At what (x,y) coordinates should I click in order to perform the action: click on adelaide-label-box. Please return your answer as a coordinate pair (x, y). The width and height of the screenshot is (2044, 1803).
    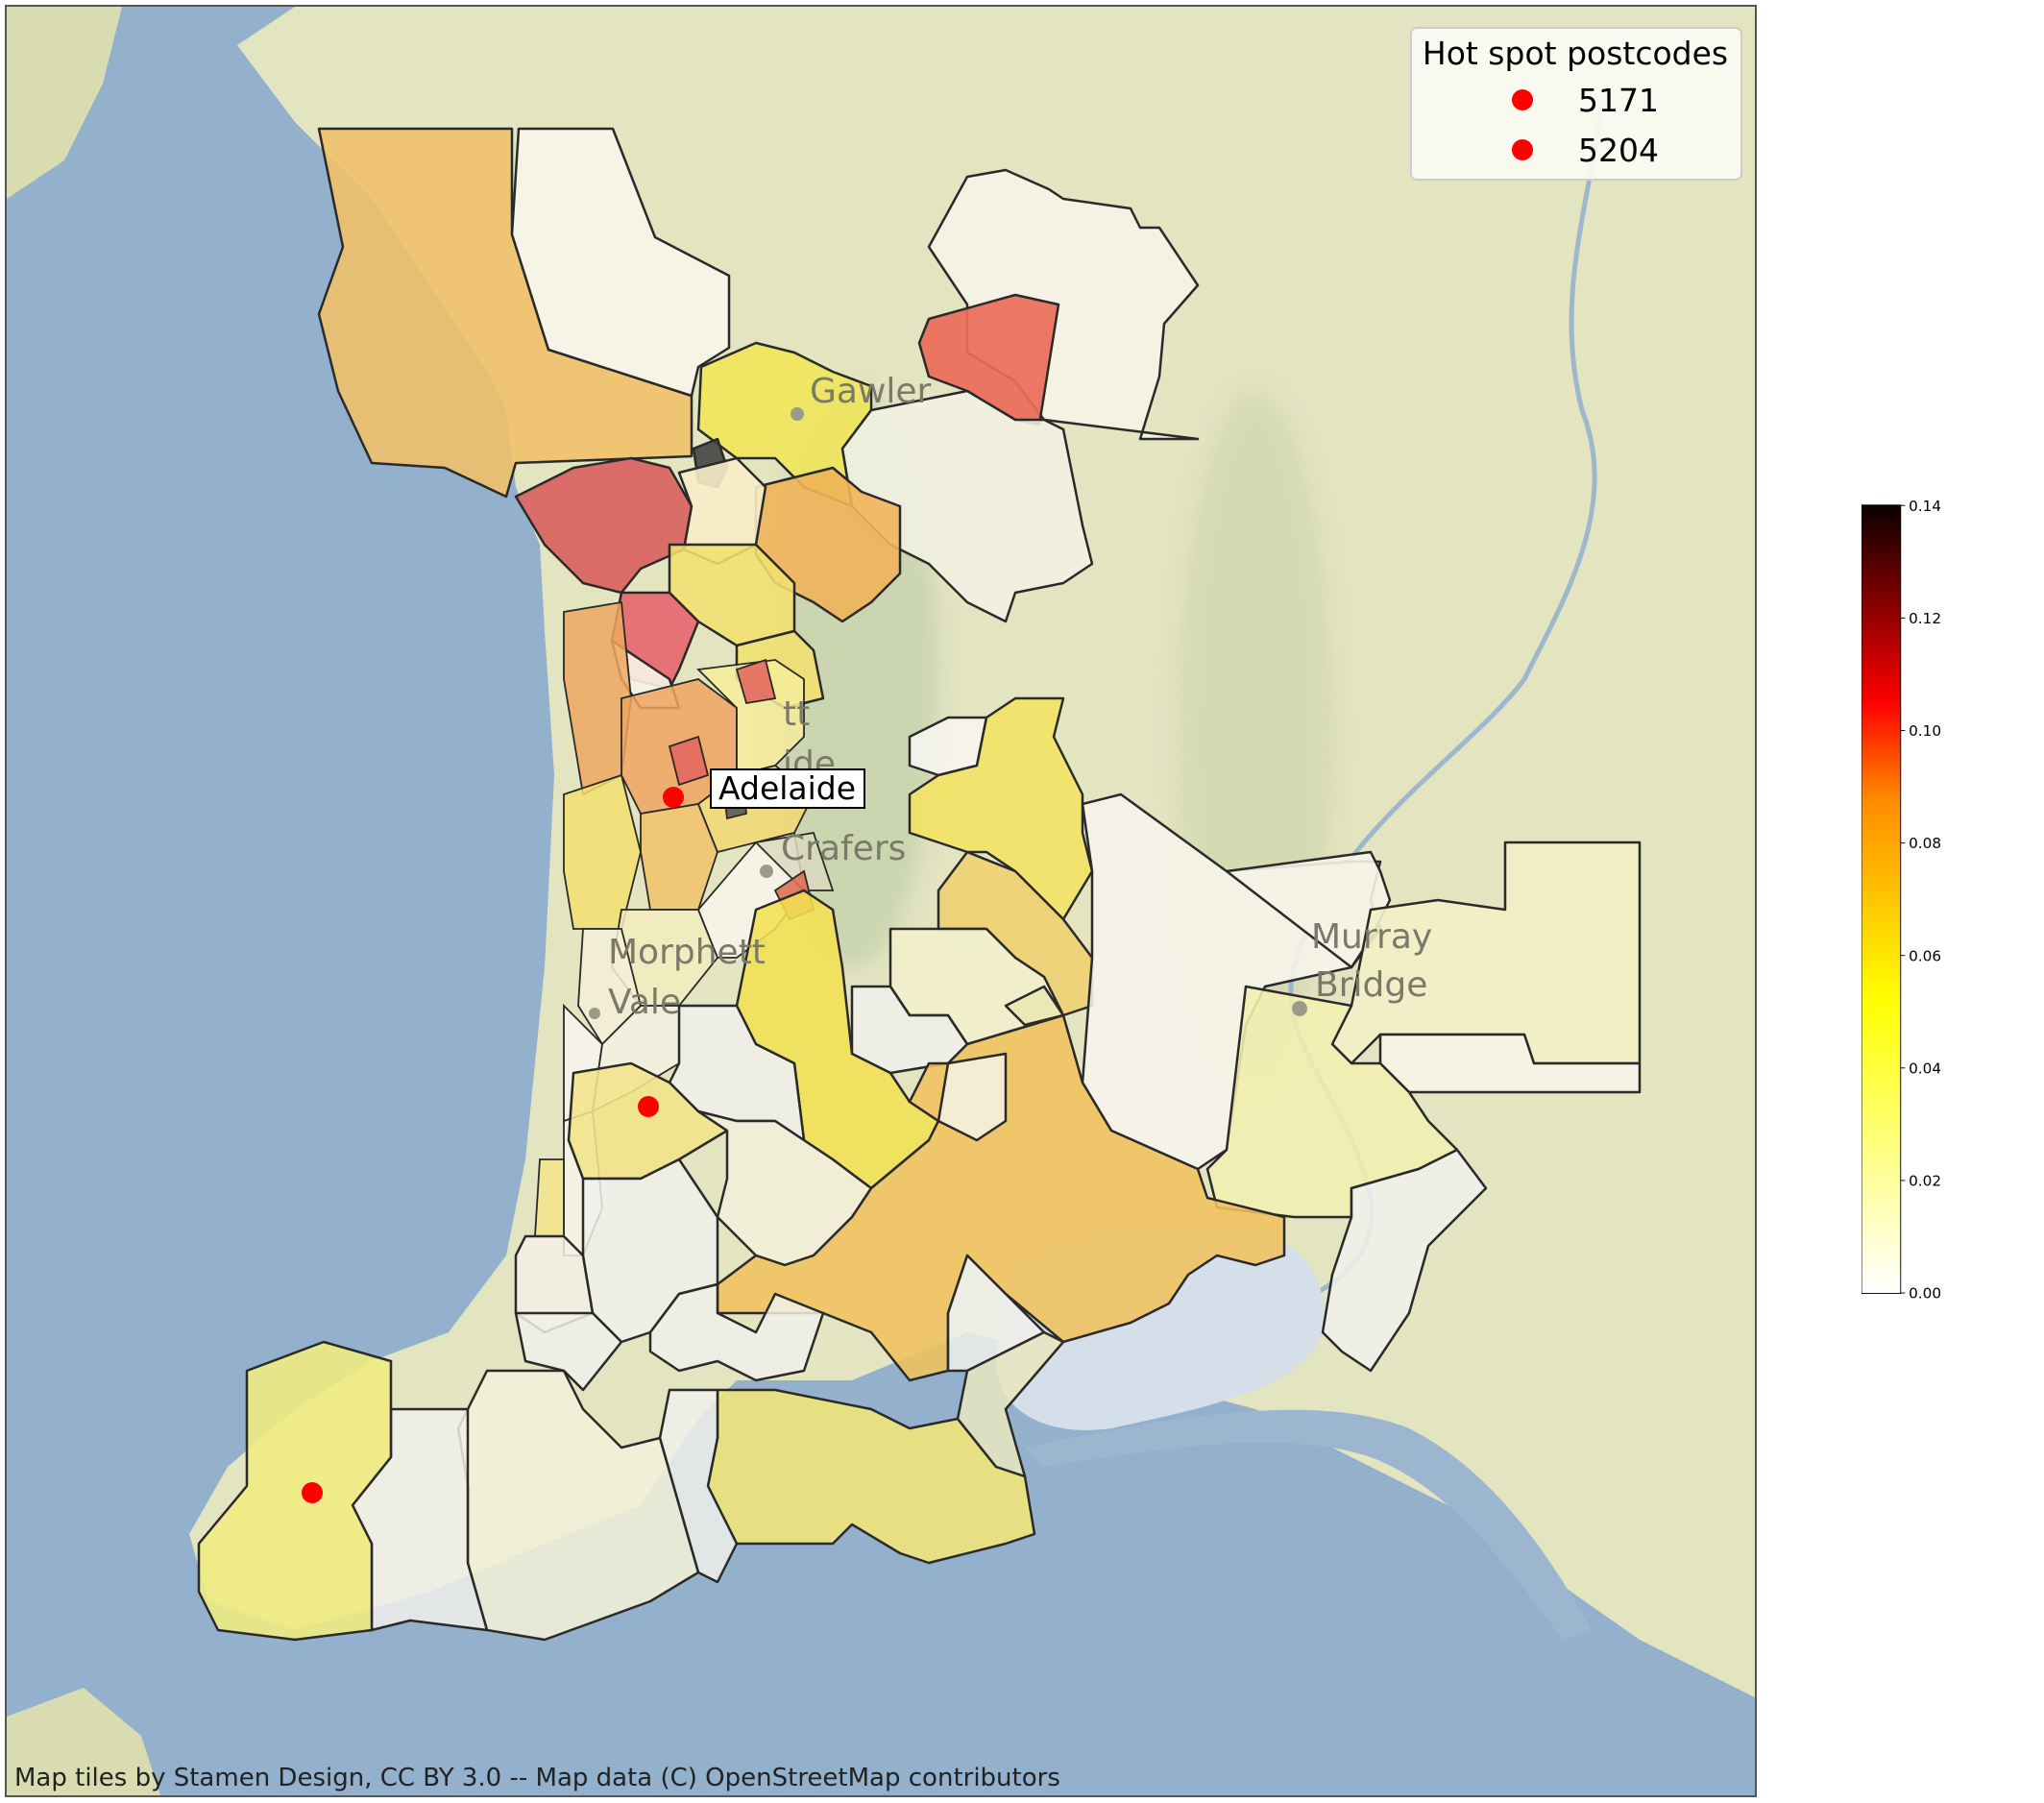
    Looking at the image, I should click on (787, 788).